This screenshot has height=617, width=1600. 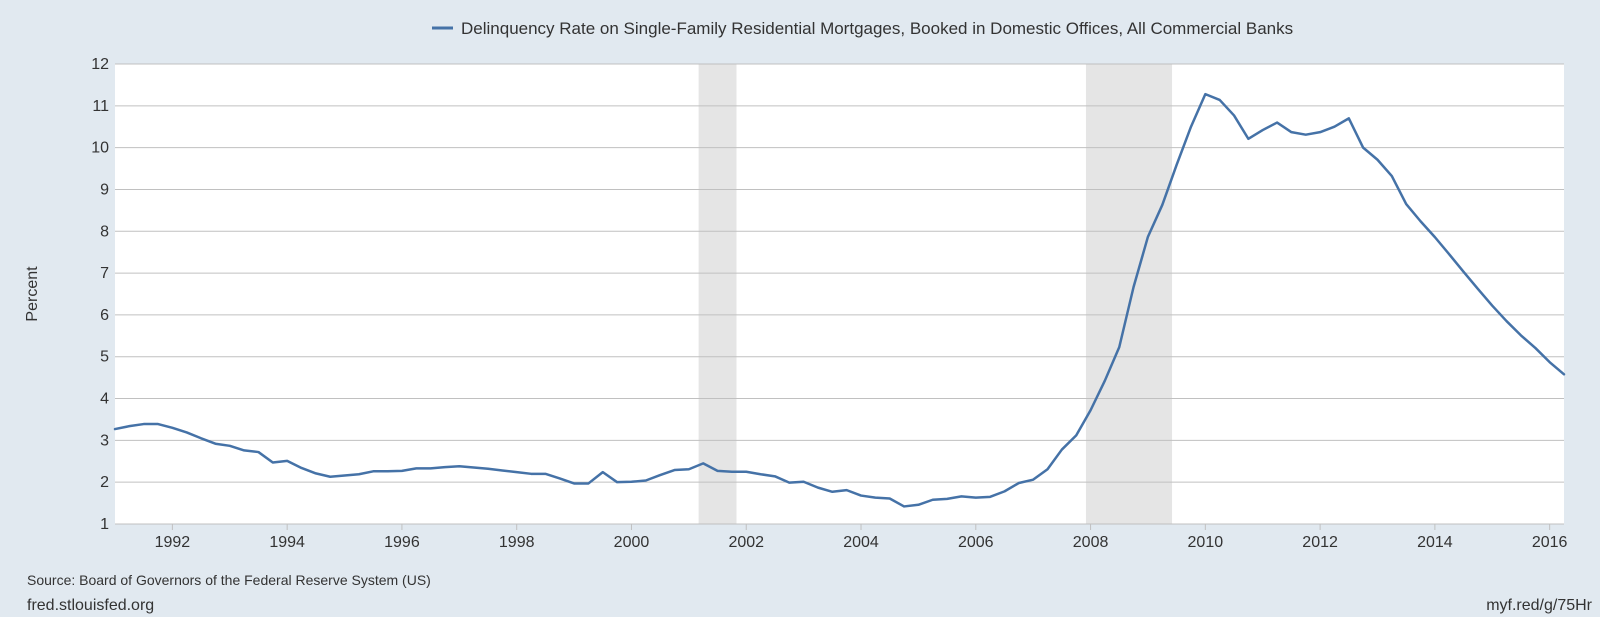 What do you see at coordinates (1539, 605) in the screenshot?
I see `short-link: myf.red/g/75Hr` at bounding box center [1539, 605].